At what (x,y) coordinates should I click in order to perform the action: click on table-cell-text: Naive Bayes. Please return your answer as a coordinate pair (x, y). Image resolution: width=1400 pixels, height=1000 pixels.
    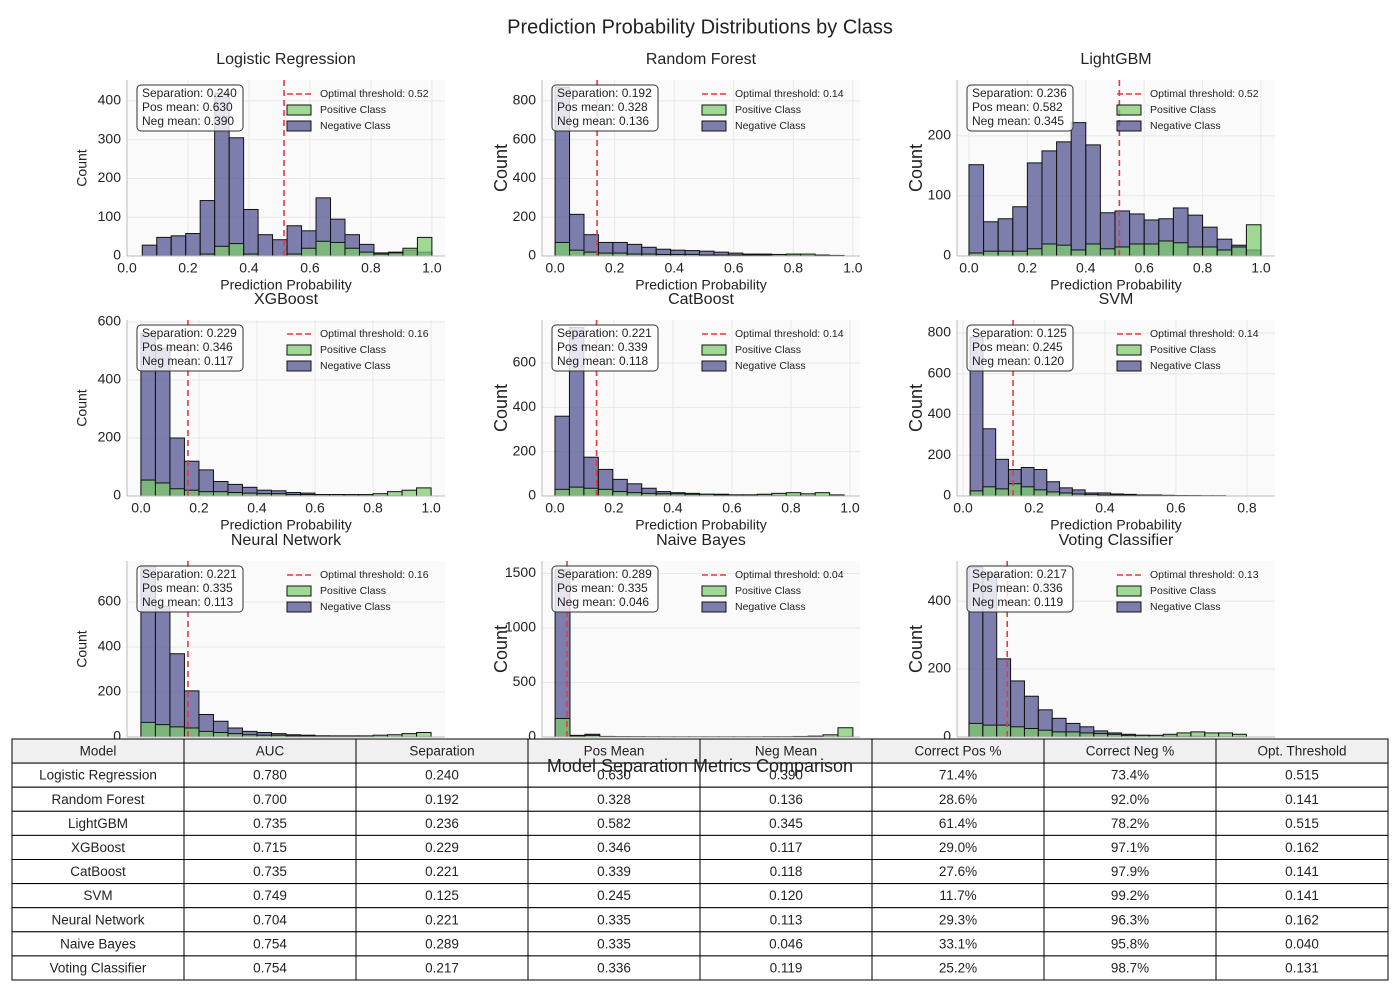
    Looking at the image, I should click on (98, 943).